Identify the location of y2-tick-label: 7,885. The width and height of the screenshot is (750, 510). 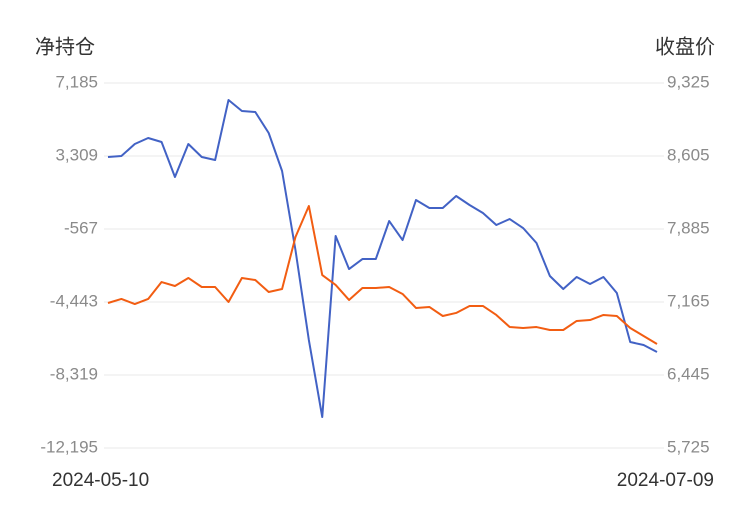
(688, 227).